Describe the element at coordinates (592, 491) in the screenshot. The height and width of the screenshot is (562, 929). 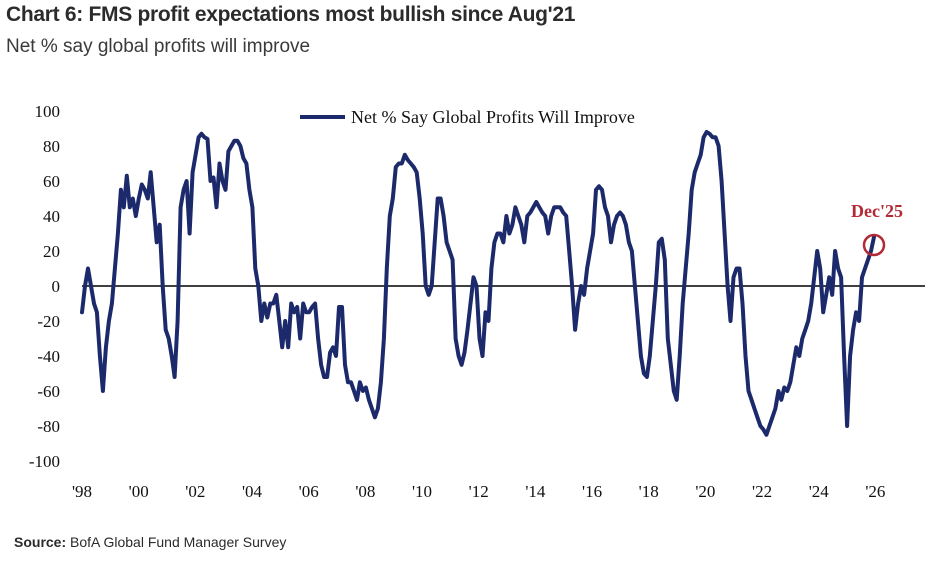
I see `x-tick-label: '16` at that location.